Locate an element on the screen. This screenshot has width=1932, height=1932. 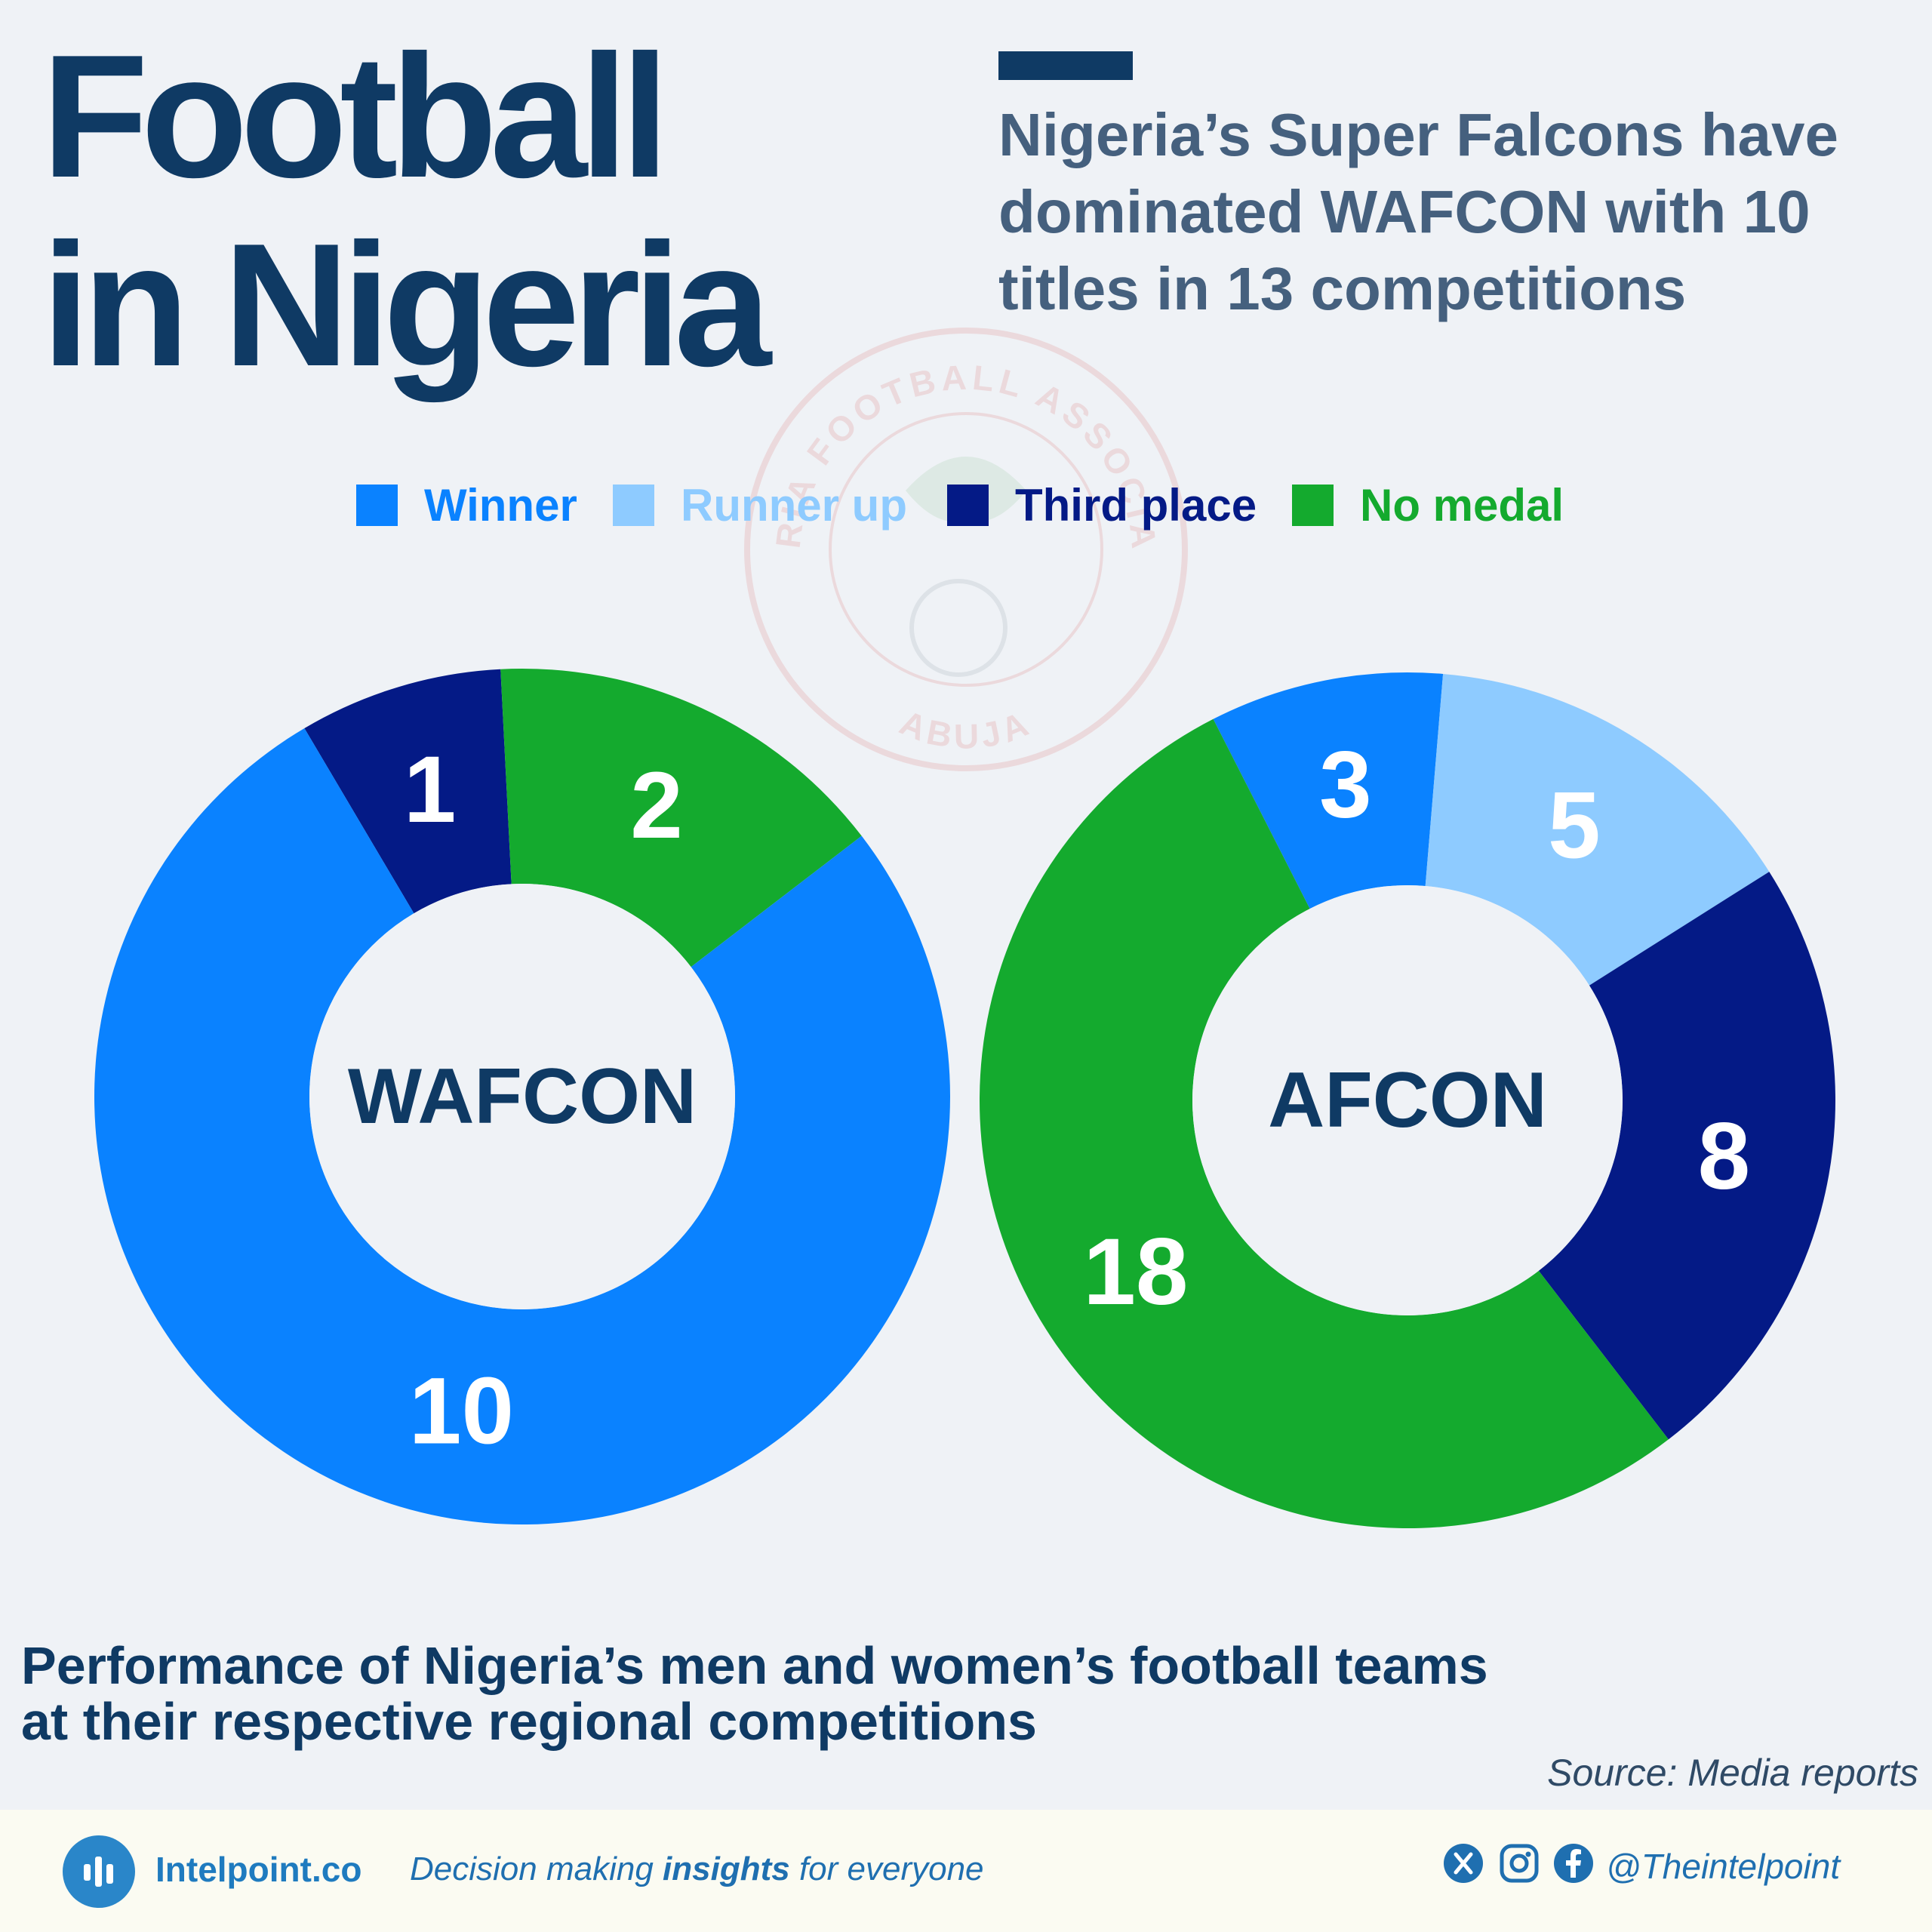
chart-center-label: AFCON is located at coordinates (1407, 1100).